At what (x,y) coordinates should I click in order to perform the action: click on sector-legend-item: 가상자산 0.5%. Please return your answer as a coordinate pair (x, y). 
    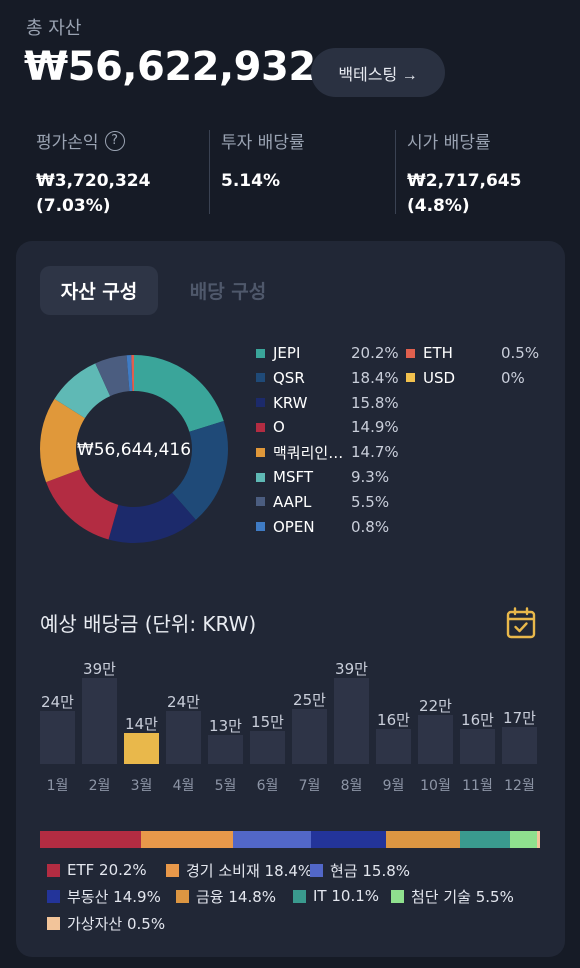
    Looking at the image, I should click on (106, 923).